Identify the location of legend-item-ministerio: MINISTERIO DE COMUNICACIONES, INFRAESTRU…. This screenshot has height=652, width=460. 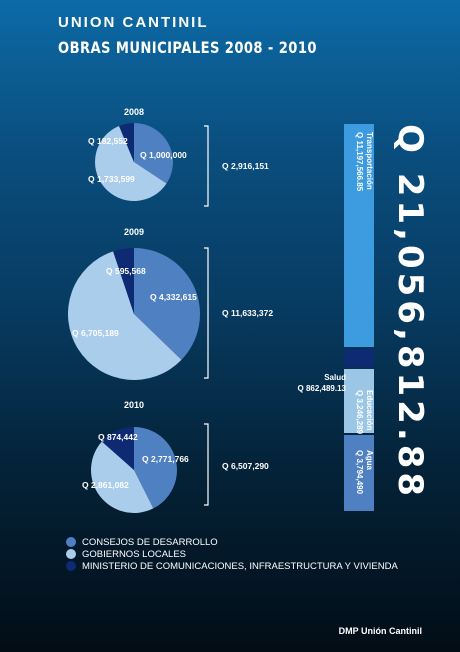
(232, 566).